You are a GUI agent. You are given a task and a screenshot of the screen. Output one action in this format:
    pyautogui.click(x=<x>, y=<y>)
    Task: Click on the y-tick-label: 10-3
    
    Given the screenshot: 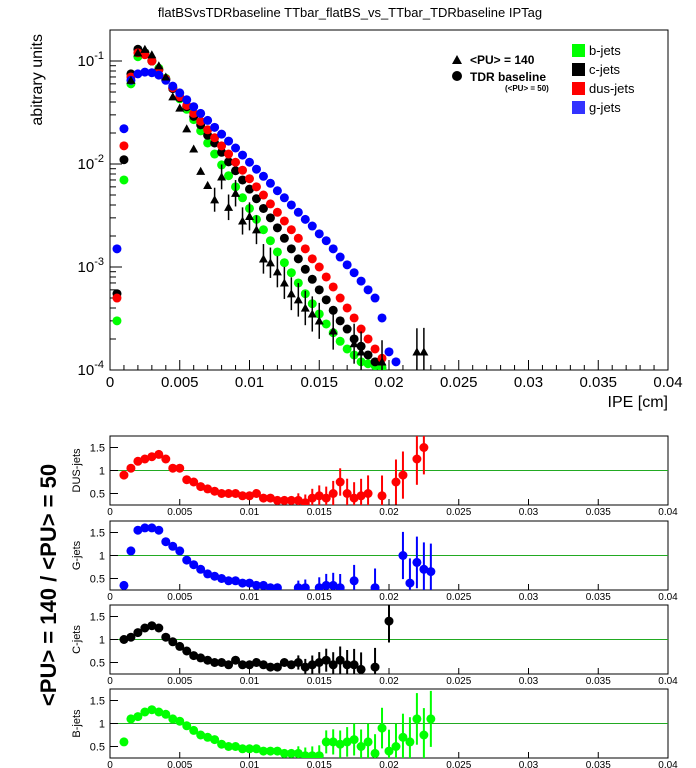 What is the action you would take?
    pyautogui.click(x=91, y=266)
    